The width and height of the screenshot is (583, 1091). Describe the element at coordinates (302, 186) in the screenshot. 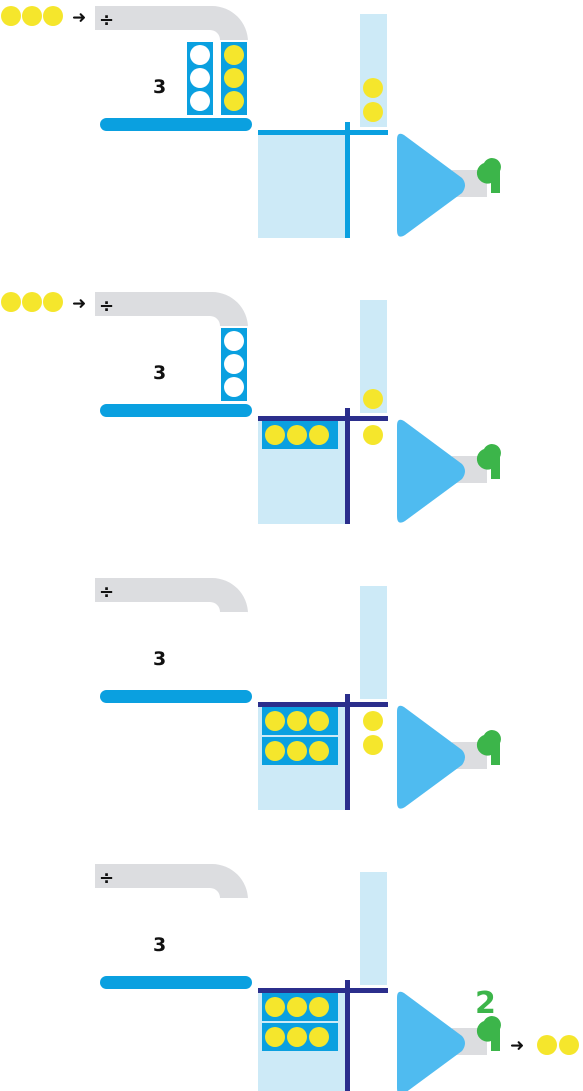

I see `result-box` at that location.